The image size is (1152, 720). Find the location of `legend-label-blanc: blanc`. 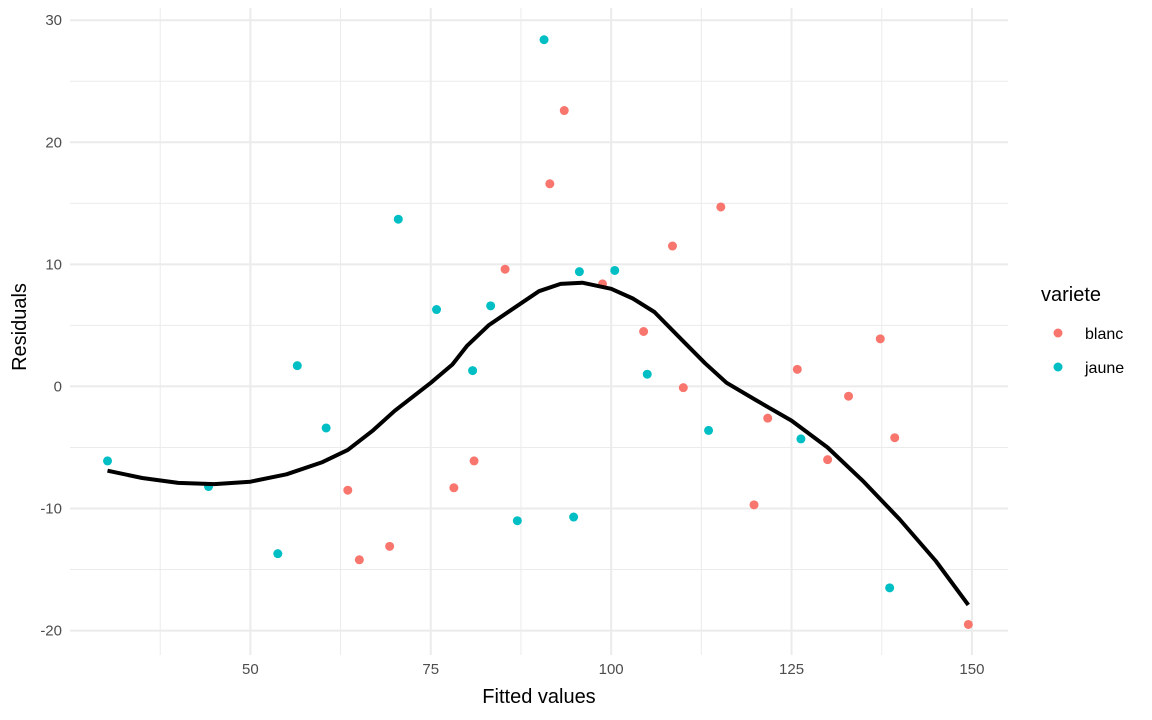

legend-label-blanc: blanc is located at coordinates (1104, 334).